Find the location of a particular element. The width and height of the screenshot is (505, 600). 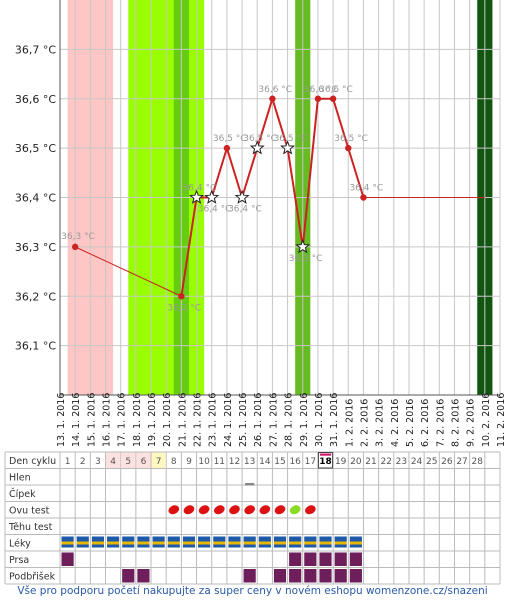

x-tick-label: 9. 2. 2016 is located at coordinates (471, 423).